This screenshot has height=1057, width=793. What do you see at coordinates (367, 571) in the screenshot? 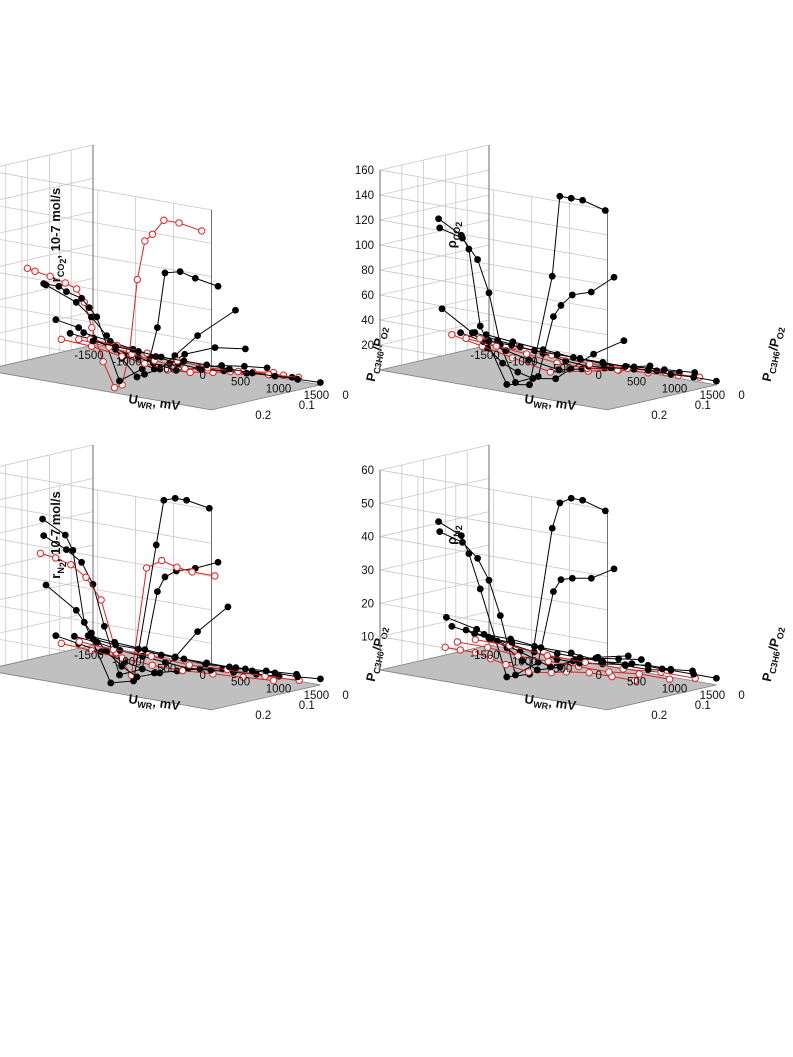
I see `y-tick-label: 30` at bounding box center [367, 571].